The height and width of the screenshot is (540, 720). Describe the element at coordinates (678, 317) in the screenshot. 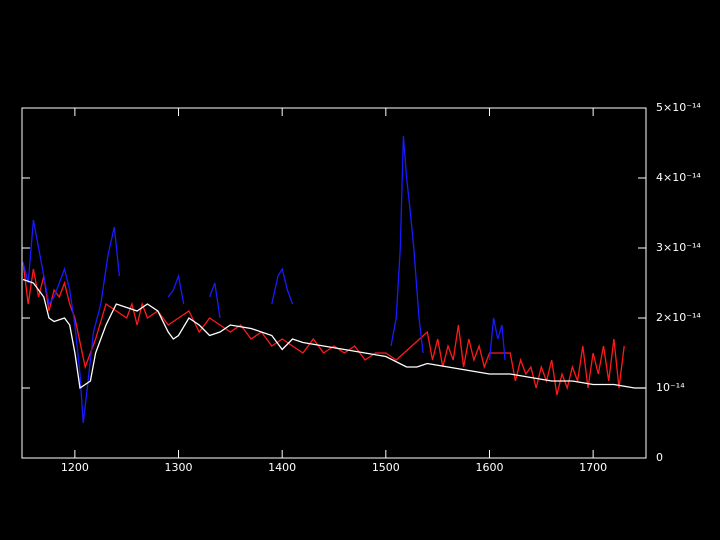

I see `y-tick-label: 2×10⁻¹⁴` at that location.